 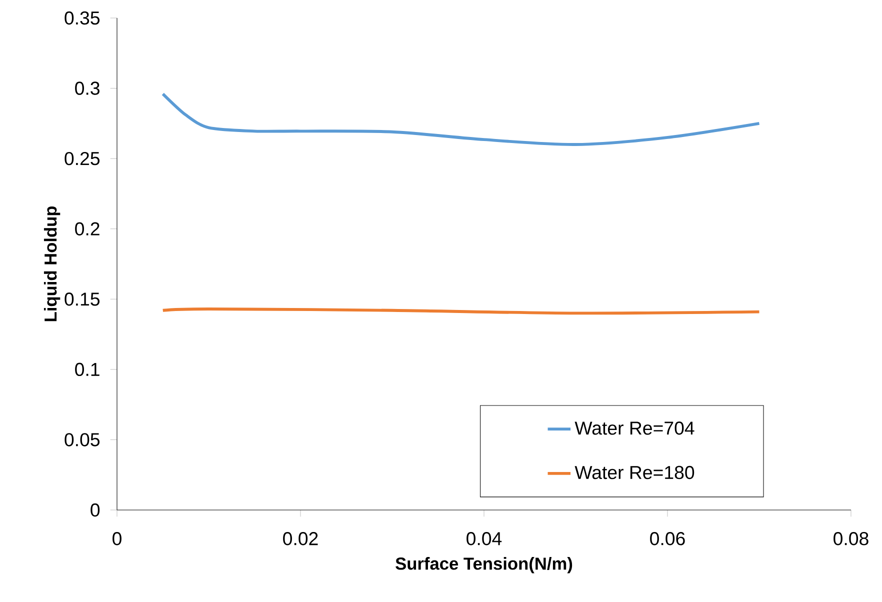 I want to click on y-axis-title: Liquid Holdup, so click(x=52, y=264).